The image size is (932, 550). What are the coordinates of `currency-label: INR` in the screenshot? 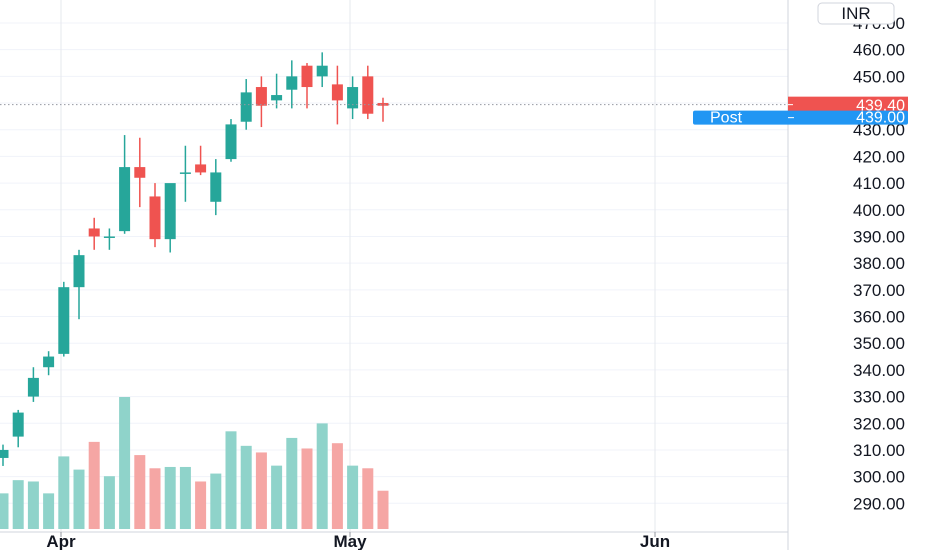 It's located at (855, 13).